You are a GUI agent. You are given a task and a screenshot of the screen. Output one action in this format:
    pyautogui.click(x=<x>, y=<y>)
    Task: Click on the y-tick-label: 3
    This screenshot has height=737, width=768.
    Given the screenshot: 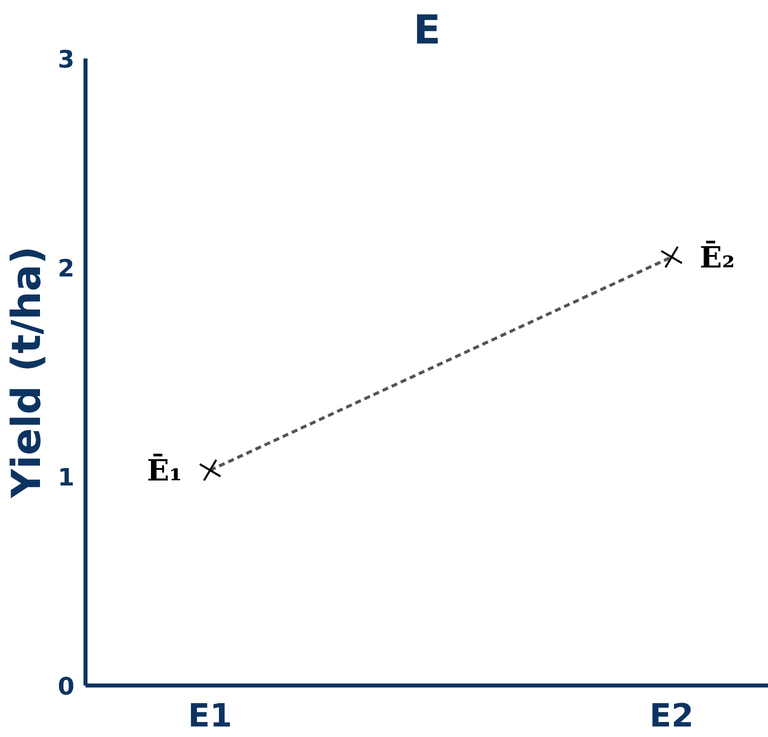 What is the action you would take?
    pyautogui.click(x=66, y=60)
    